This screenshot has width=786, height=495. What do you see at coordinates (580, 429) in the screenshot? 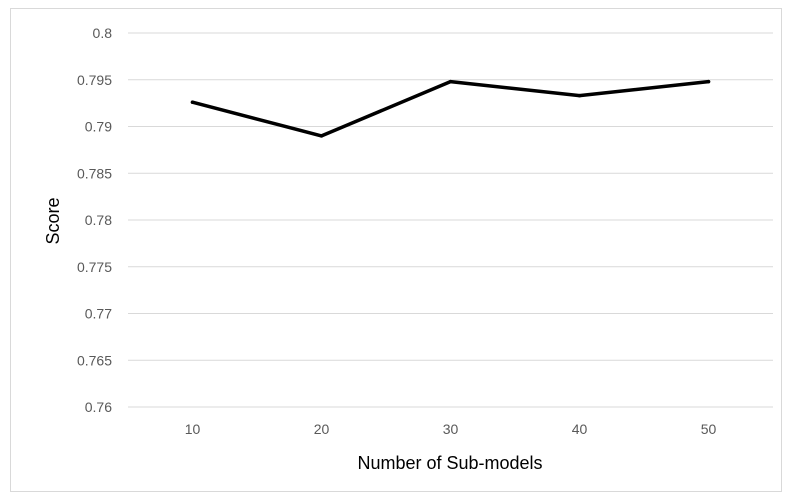
I see `x-tick-label: 40` at bounding box center [580, 429].